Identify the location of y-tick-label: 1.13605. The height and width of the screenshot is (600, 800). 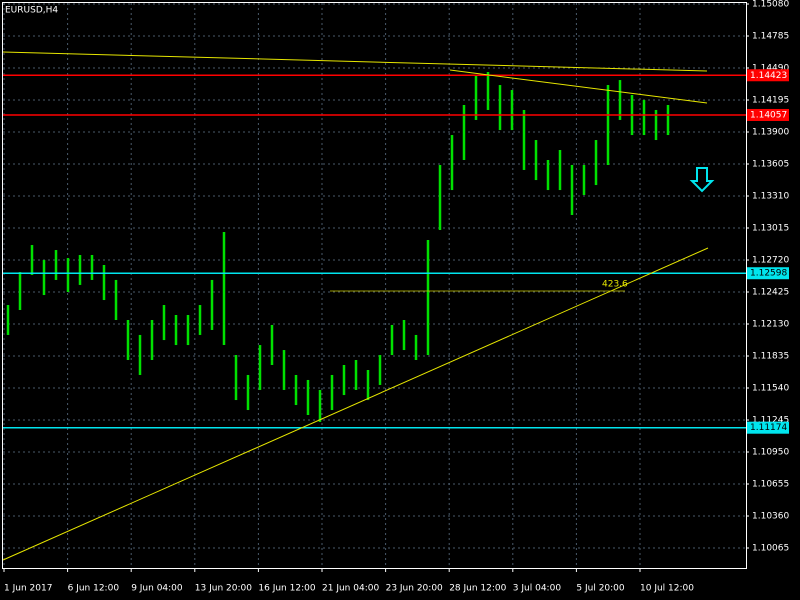
(770, 165).